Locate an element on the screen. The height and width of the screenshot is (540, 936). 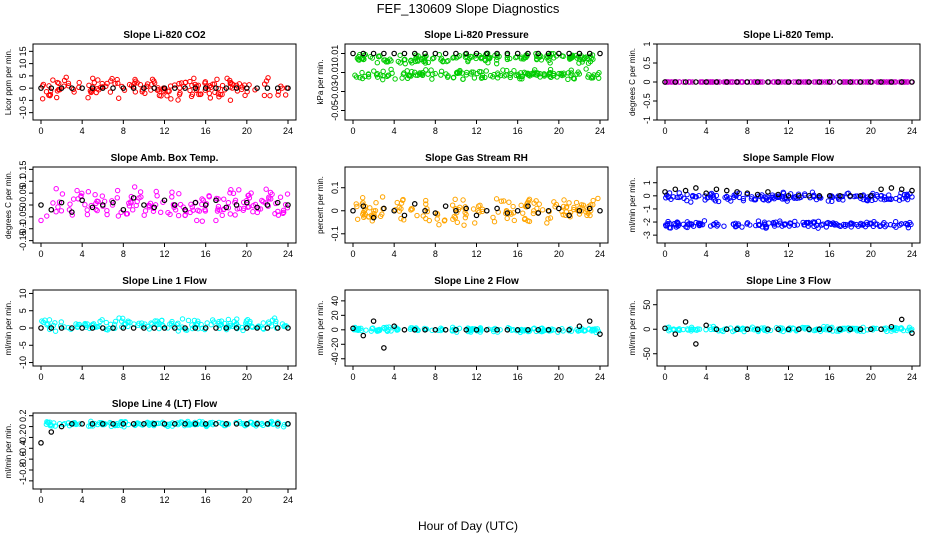
y-tick-label: 0.1 is located at coordinates (335, 187).